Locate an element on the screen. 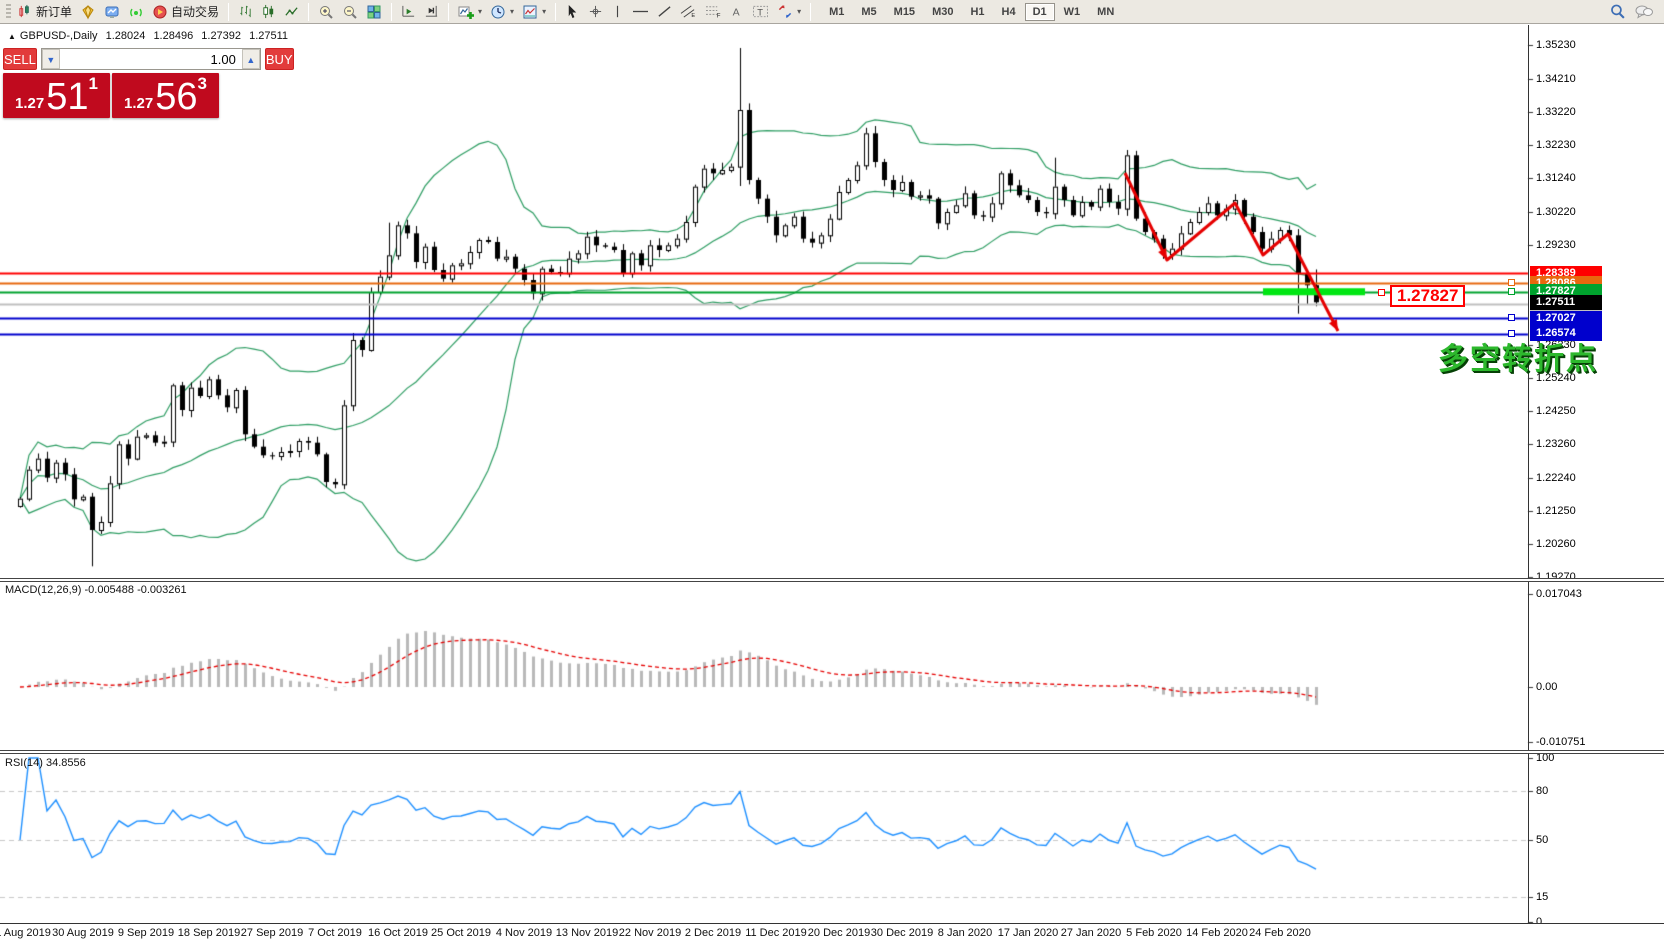 The width and height of the screenshot is (1664, 941). date-axis-label: 18 Sep 2019 is located at coordinates (209, 933).